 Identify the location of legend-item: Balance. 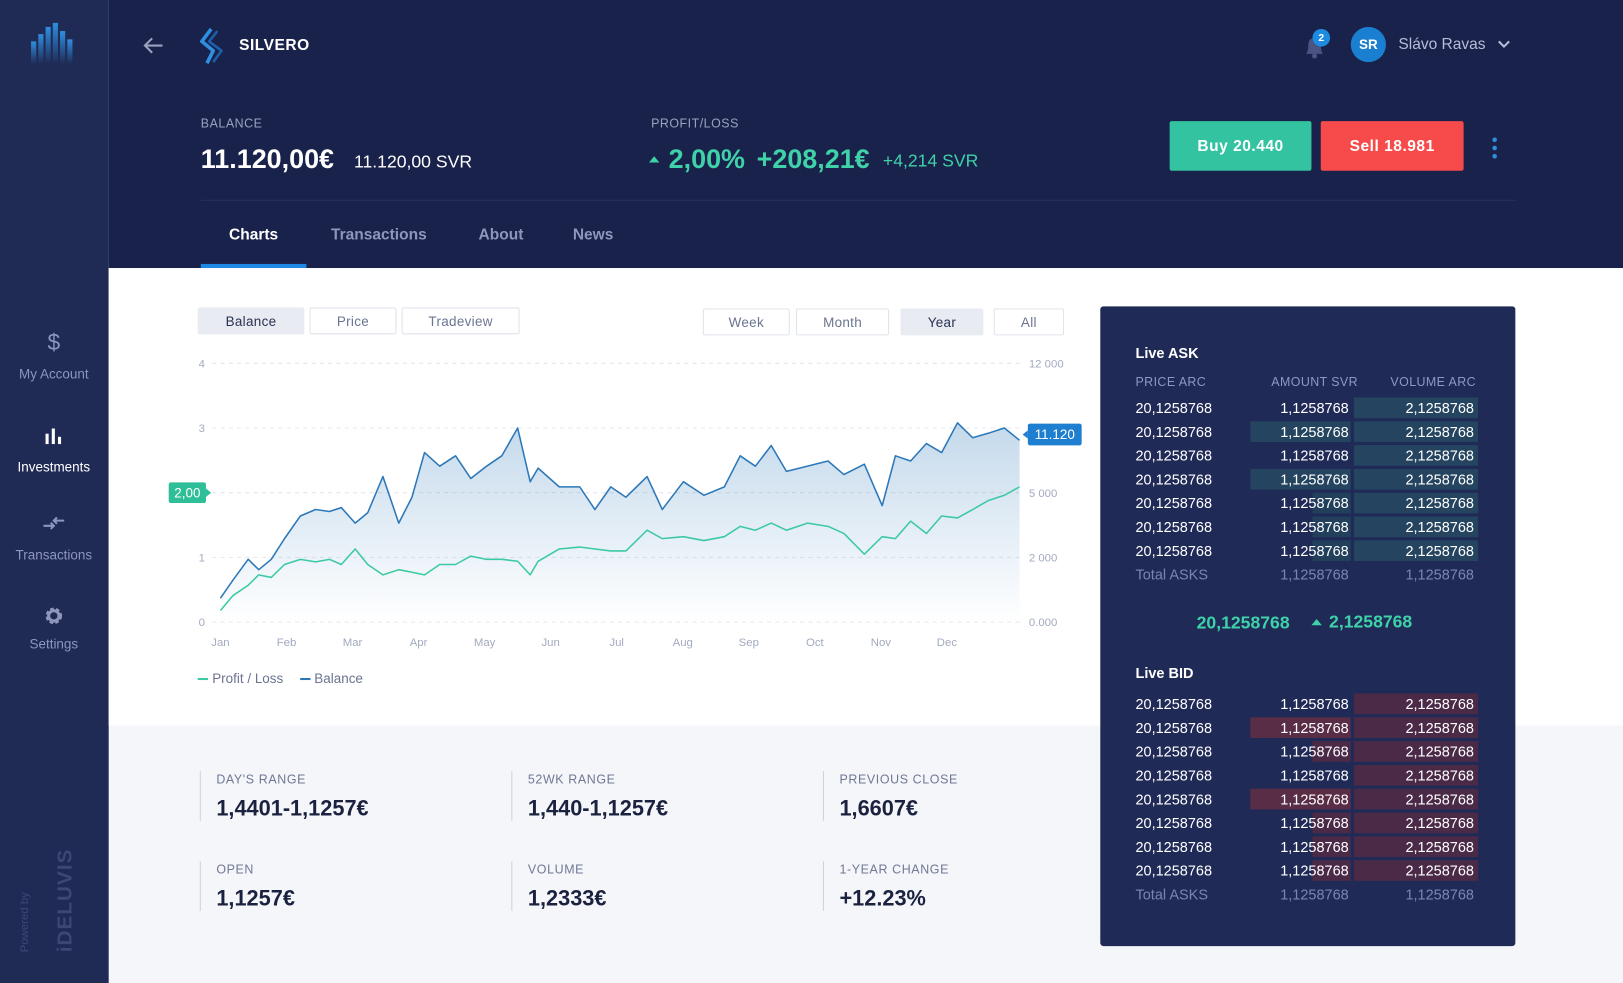
(331, 678).